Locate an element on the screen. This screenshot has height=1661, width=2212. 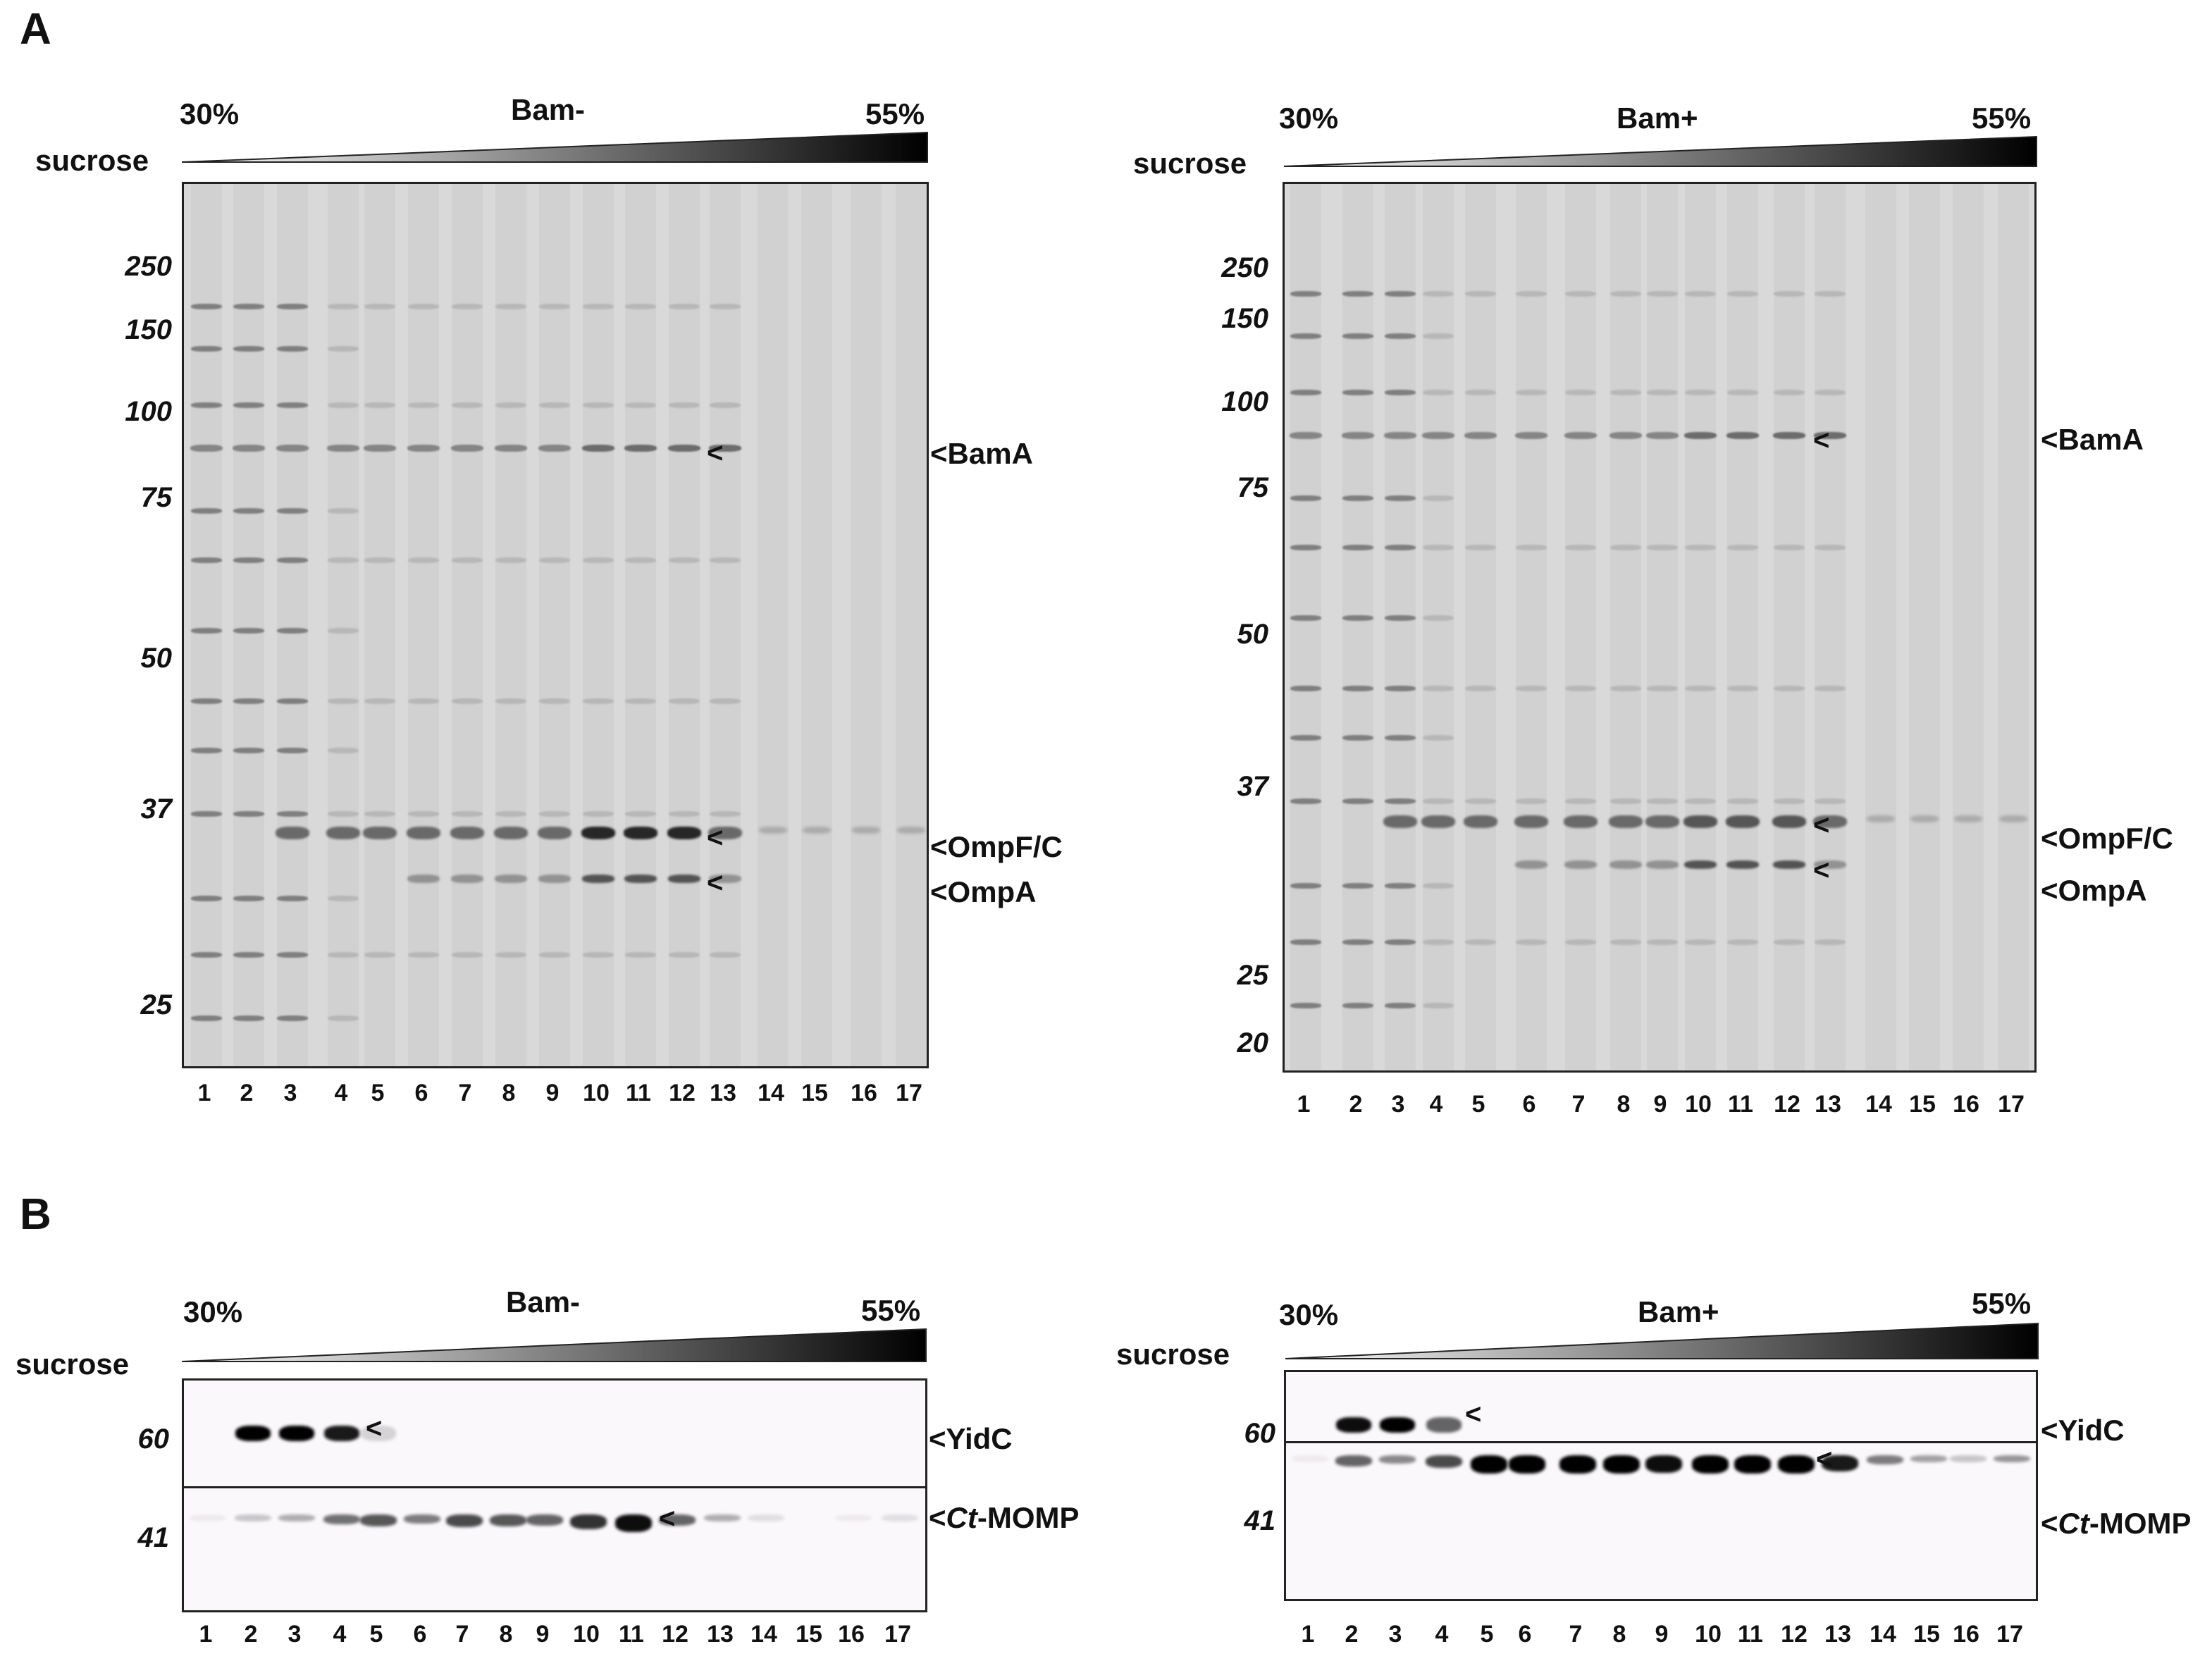
gradient-high-label: 55% is located at coordinates (2002, 1303).